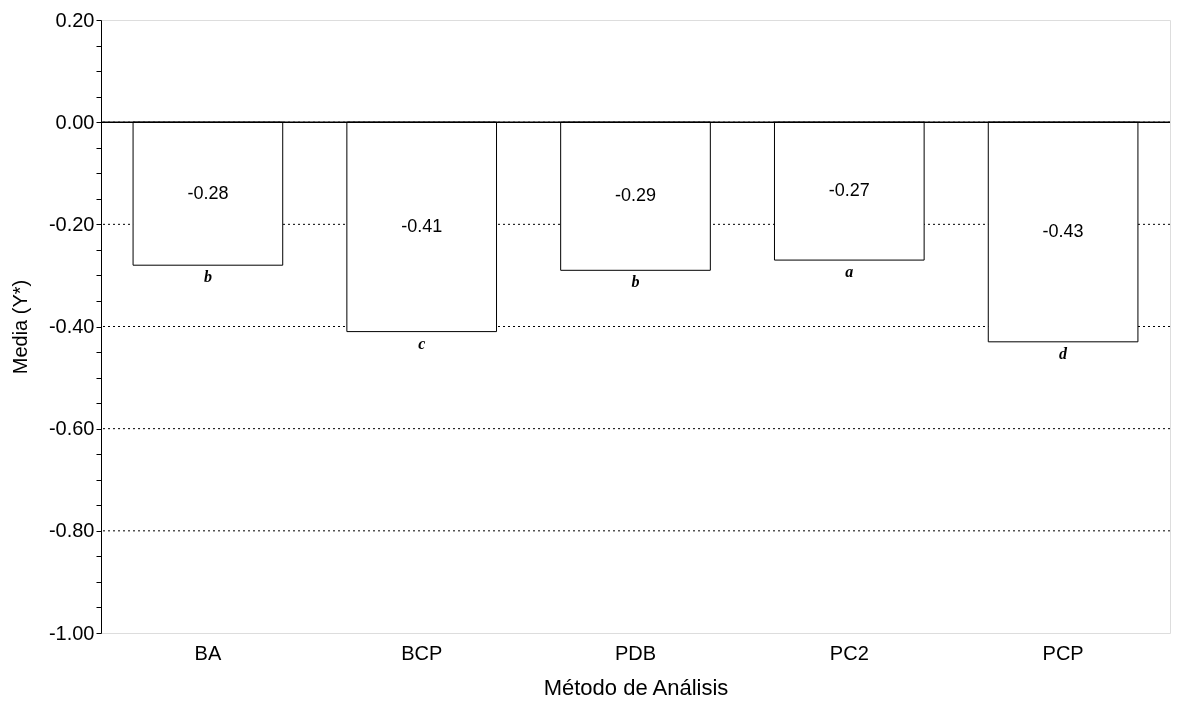  I want to click on y-tick-label: -0.80, so click(71, 530).